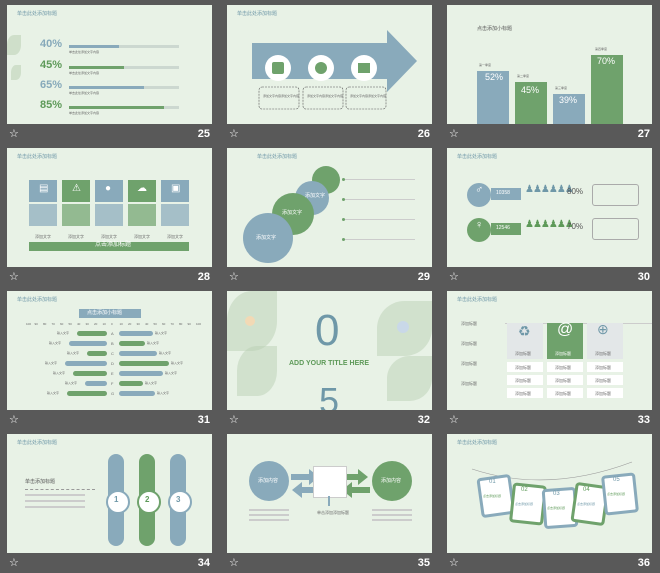  I want to click on slide-number: 27, so click(643, 134).